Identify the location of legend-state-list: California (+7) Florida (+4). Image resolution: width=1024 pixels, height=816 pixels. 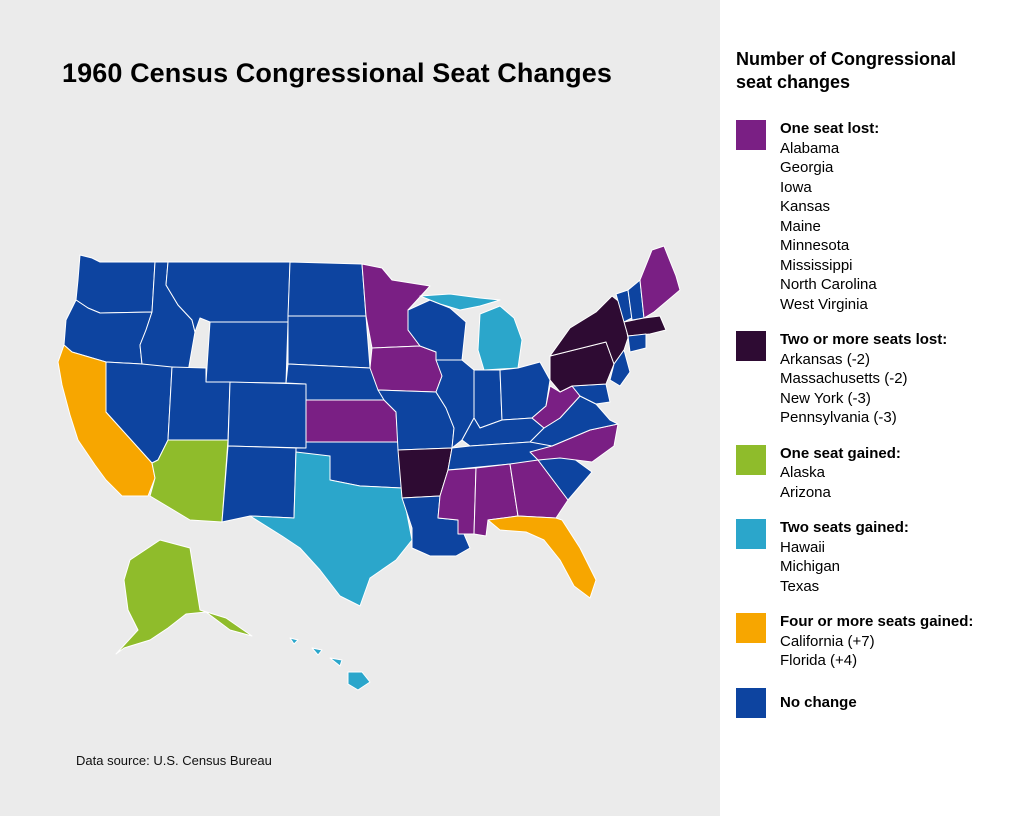
(898, 651).